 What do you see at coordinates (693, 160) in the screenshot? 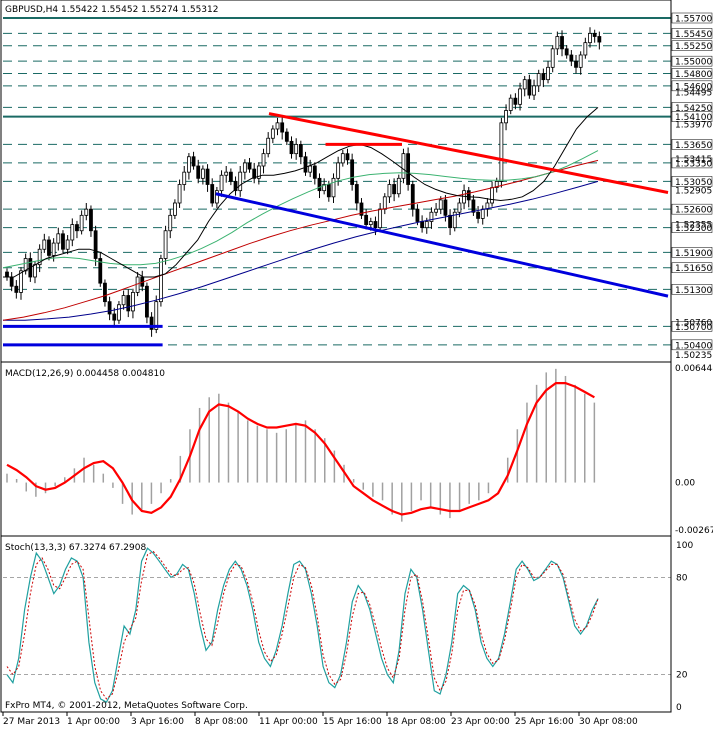
I see `price-minor-label: 1.53415` at bounding box center [693, 160].